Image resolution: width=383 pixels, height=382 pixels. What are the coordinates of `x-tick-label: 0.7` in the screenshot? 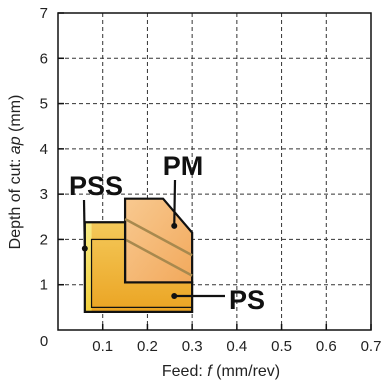 It's located at (371, 346).